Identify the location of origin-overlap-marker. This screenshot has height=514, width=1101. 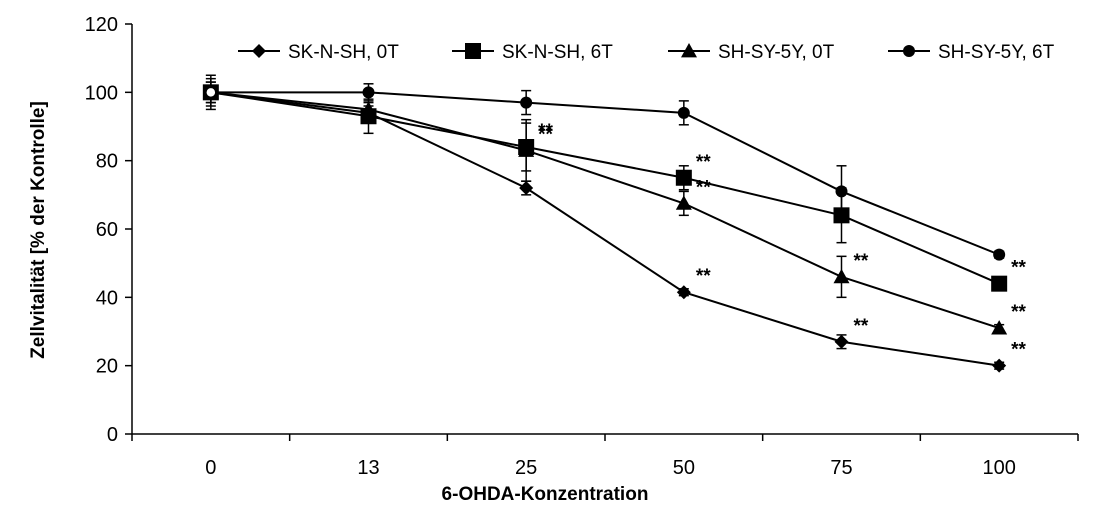
(211, 92).